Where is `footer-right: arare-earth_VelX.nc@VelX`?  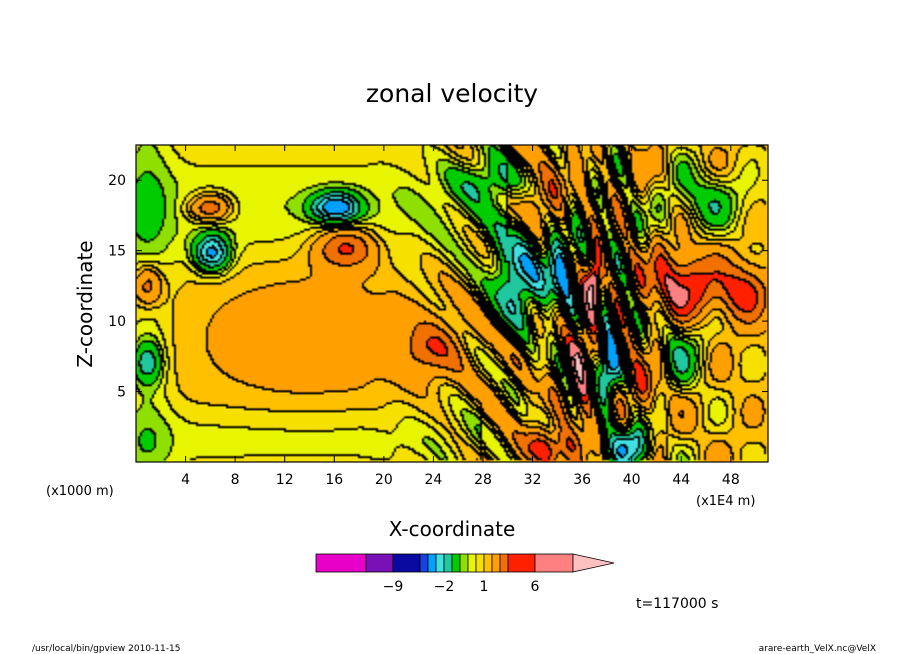 footer-right: arare-earth_VelX.nc@VelX is located at coordinates (817, 649).